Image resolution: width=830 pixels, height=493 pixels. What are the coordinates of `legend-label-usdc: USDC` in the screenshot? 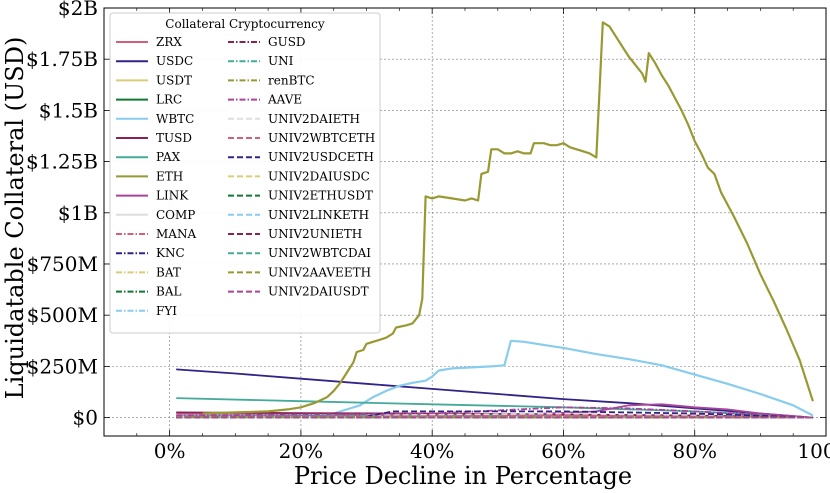 It's located at (174, 61).